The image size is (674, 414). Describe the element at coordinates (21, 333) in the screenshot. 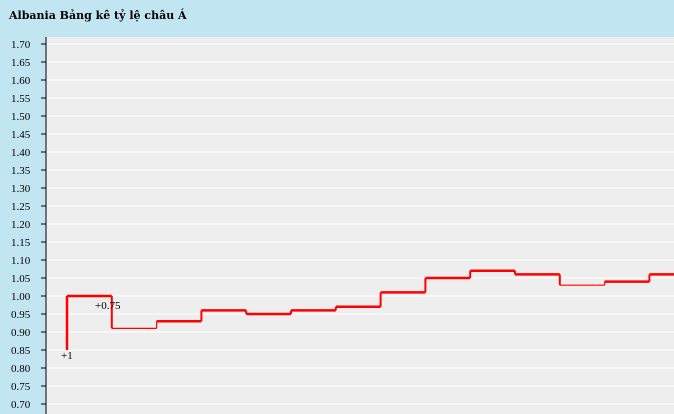

I see `y-tick-label: 0.90` at that location.